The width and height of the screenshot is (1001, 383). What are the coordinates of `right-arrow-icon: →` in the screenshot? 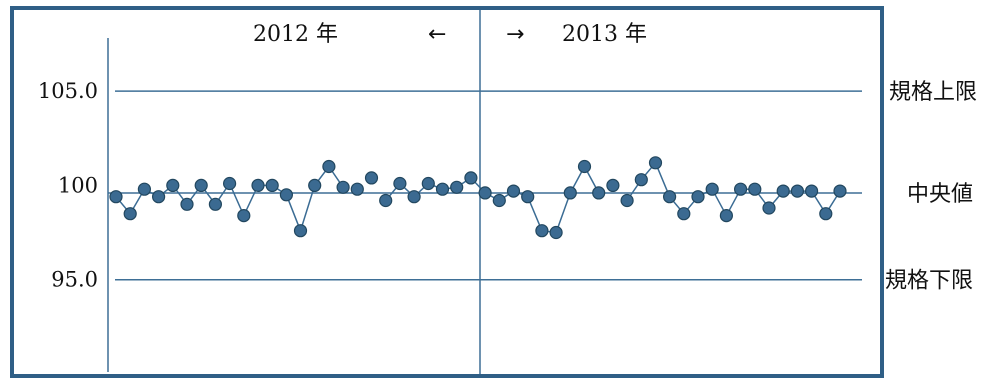 It's located at (515, 34).